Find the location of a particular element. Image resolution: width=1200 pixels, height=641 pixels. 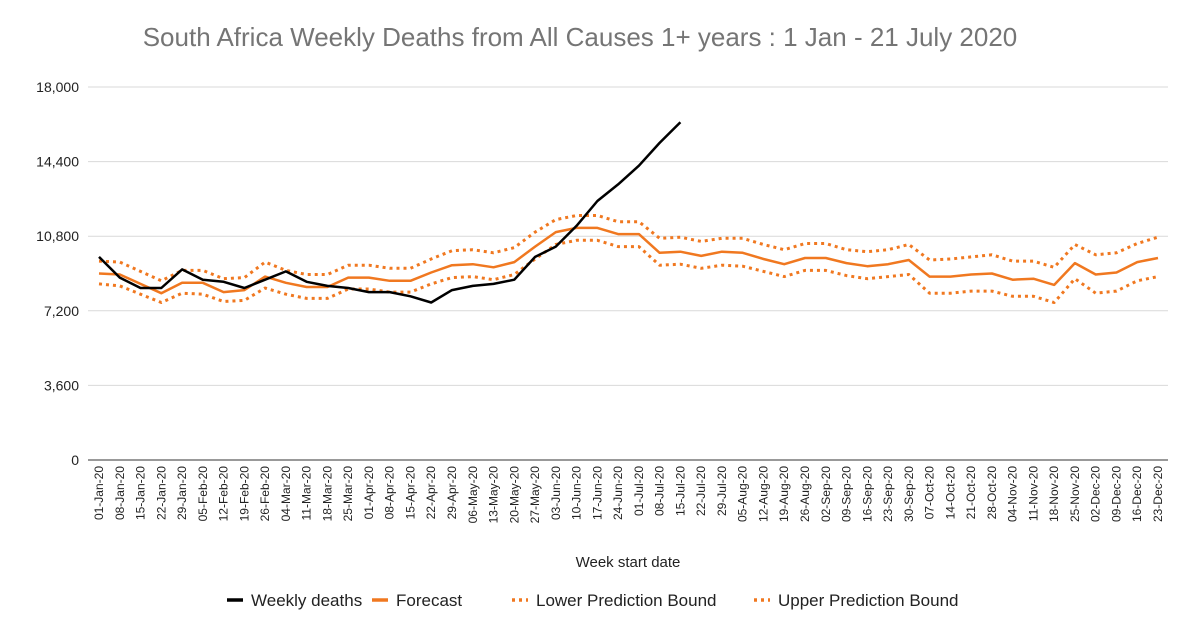

x-tick-label: 29-Jan-20 is located at coordinates (182, 493).